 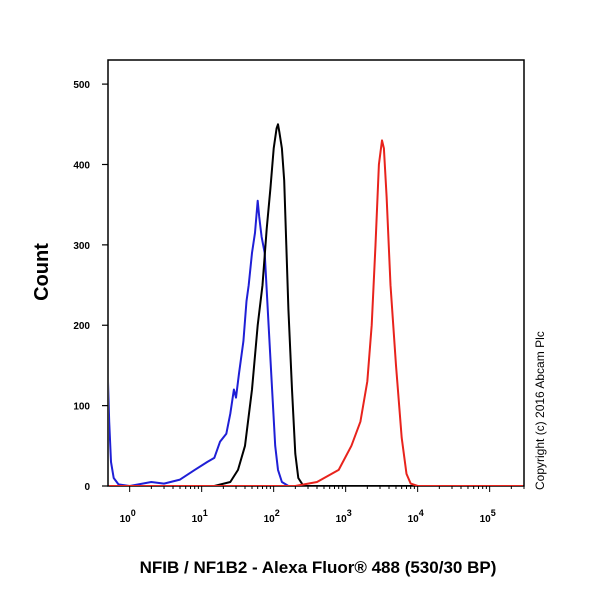 I want to click on y-axis-title: Count, so click(x=42, y=272).